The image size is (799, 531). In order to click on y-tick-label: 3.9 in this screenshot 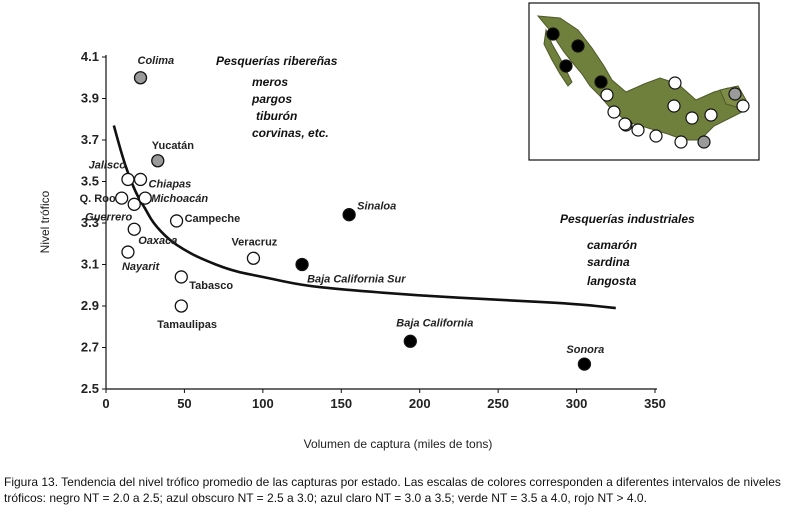, I will do `click(90, 98)`.